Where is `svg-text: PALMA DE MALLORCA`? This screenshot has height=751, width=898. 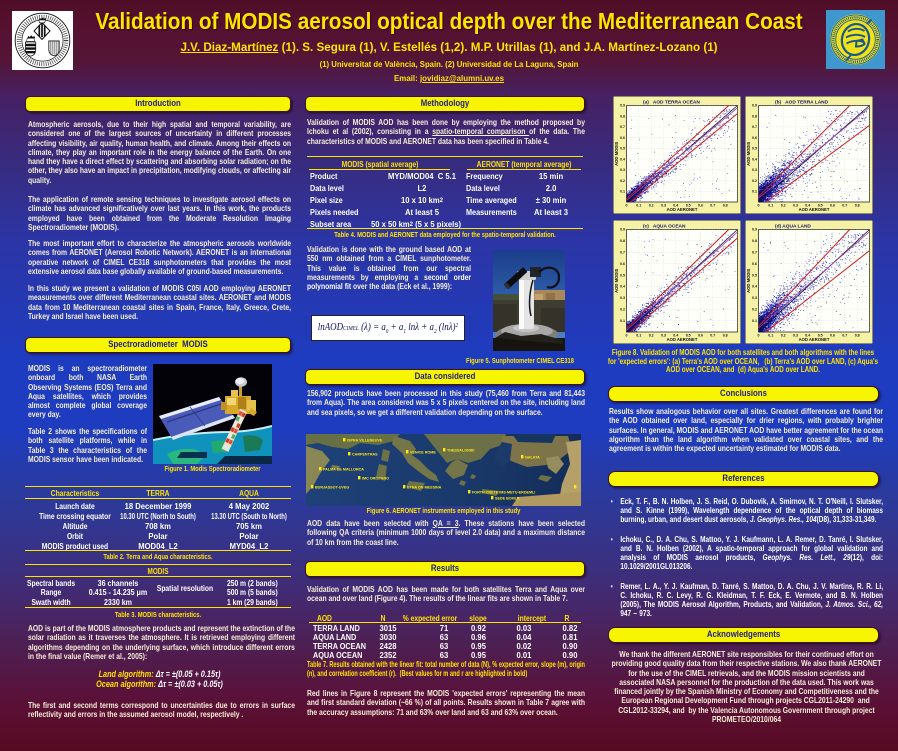 svg-text: PALMA DE MALLORCA is located at coordinates (343, 470).